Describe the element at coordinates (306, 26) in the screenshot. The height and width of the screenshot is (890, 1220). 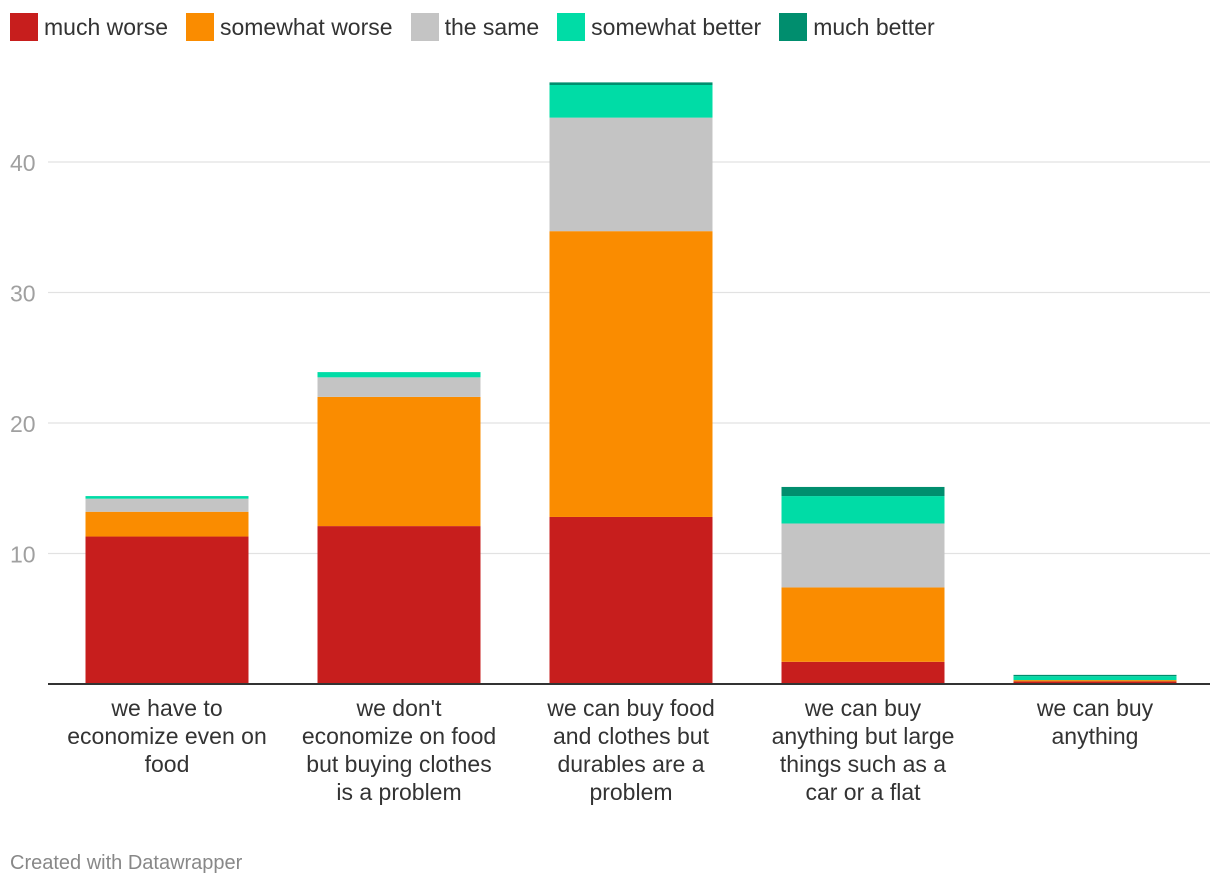
I see `legend-label: somewhat worse` at that location.